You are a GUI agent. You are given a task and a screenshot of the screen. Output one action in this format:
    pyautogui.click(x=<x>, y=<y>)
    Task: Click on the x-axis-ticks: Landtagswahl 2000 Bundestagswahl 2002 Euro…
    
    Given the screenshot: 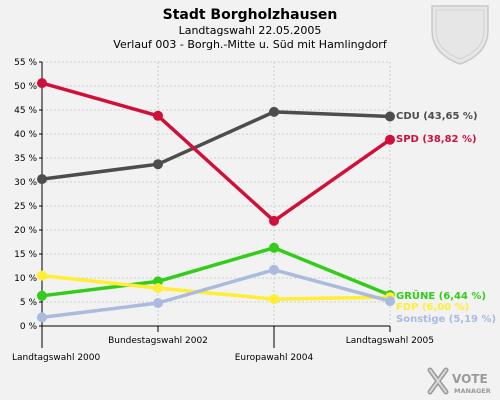 What is the action you would take?
    pyautogui.click(x=223, y=344)
    